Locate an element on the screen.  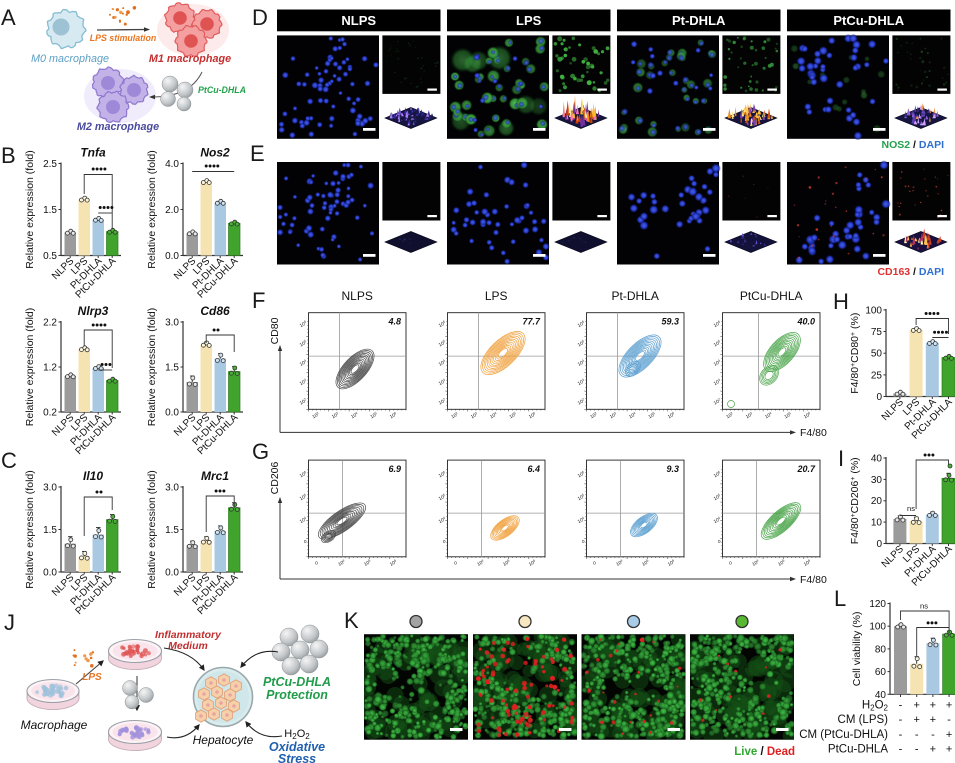
svg-text: Mrc1 is located at coordinates (215, 476).